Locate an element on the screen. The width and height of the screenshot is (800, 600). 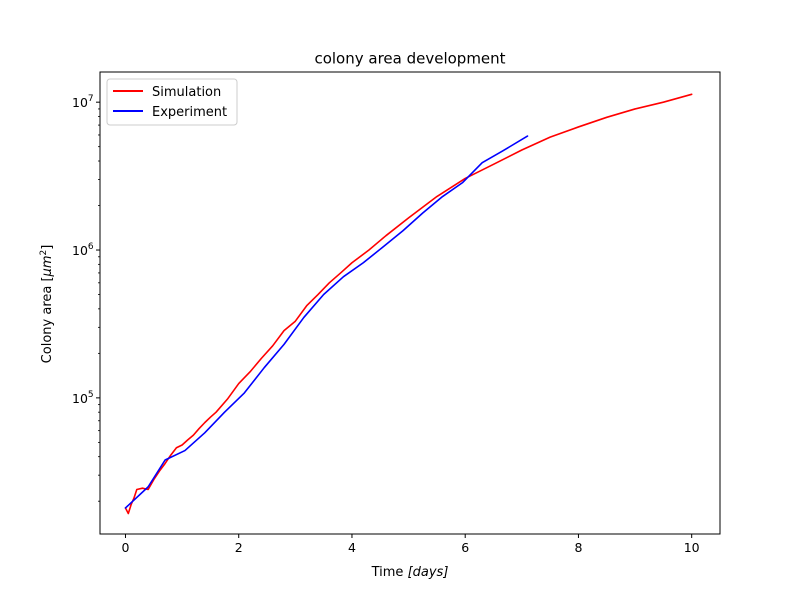
x-tick-label: 8 is located at coordinates (578, 547).